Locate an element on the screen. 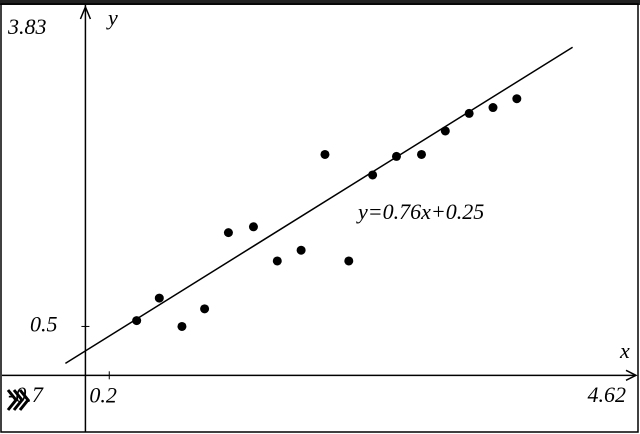  x-arrow is located at coordinates (631, 375).